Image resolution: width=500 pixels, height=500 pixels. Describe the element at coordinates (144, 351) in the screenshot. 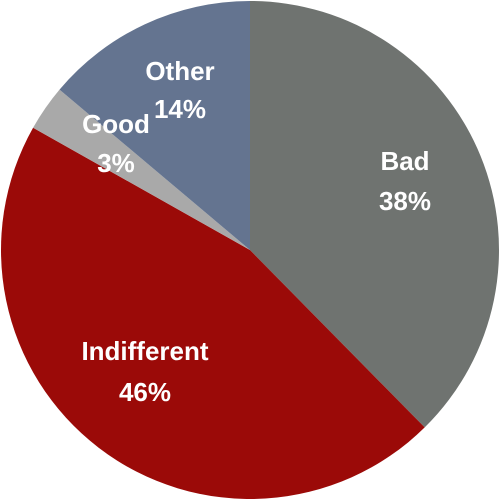

I see `slice-label-indifferent: Indifferent` at that location.